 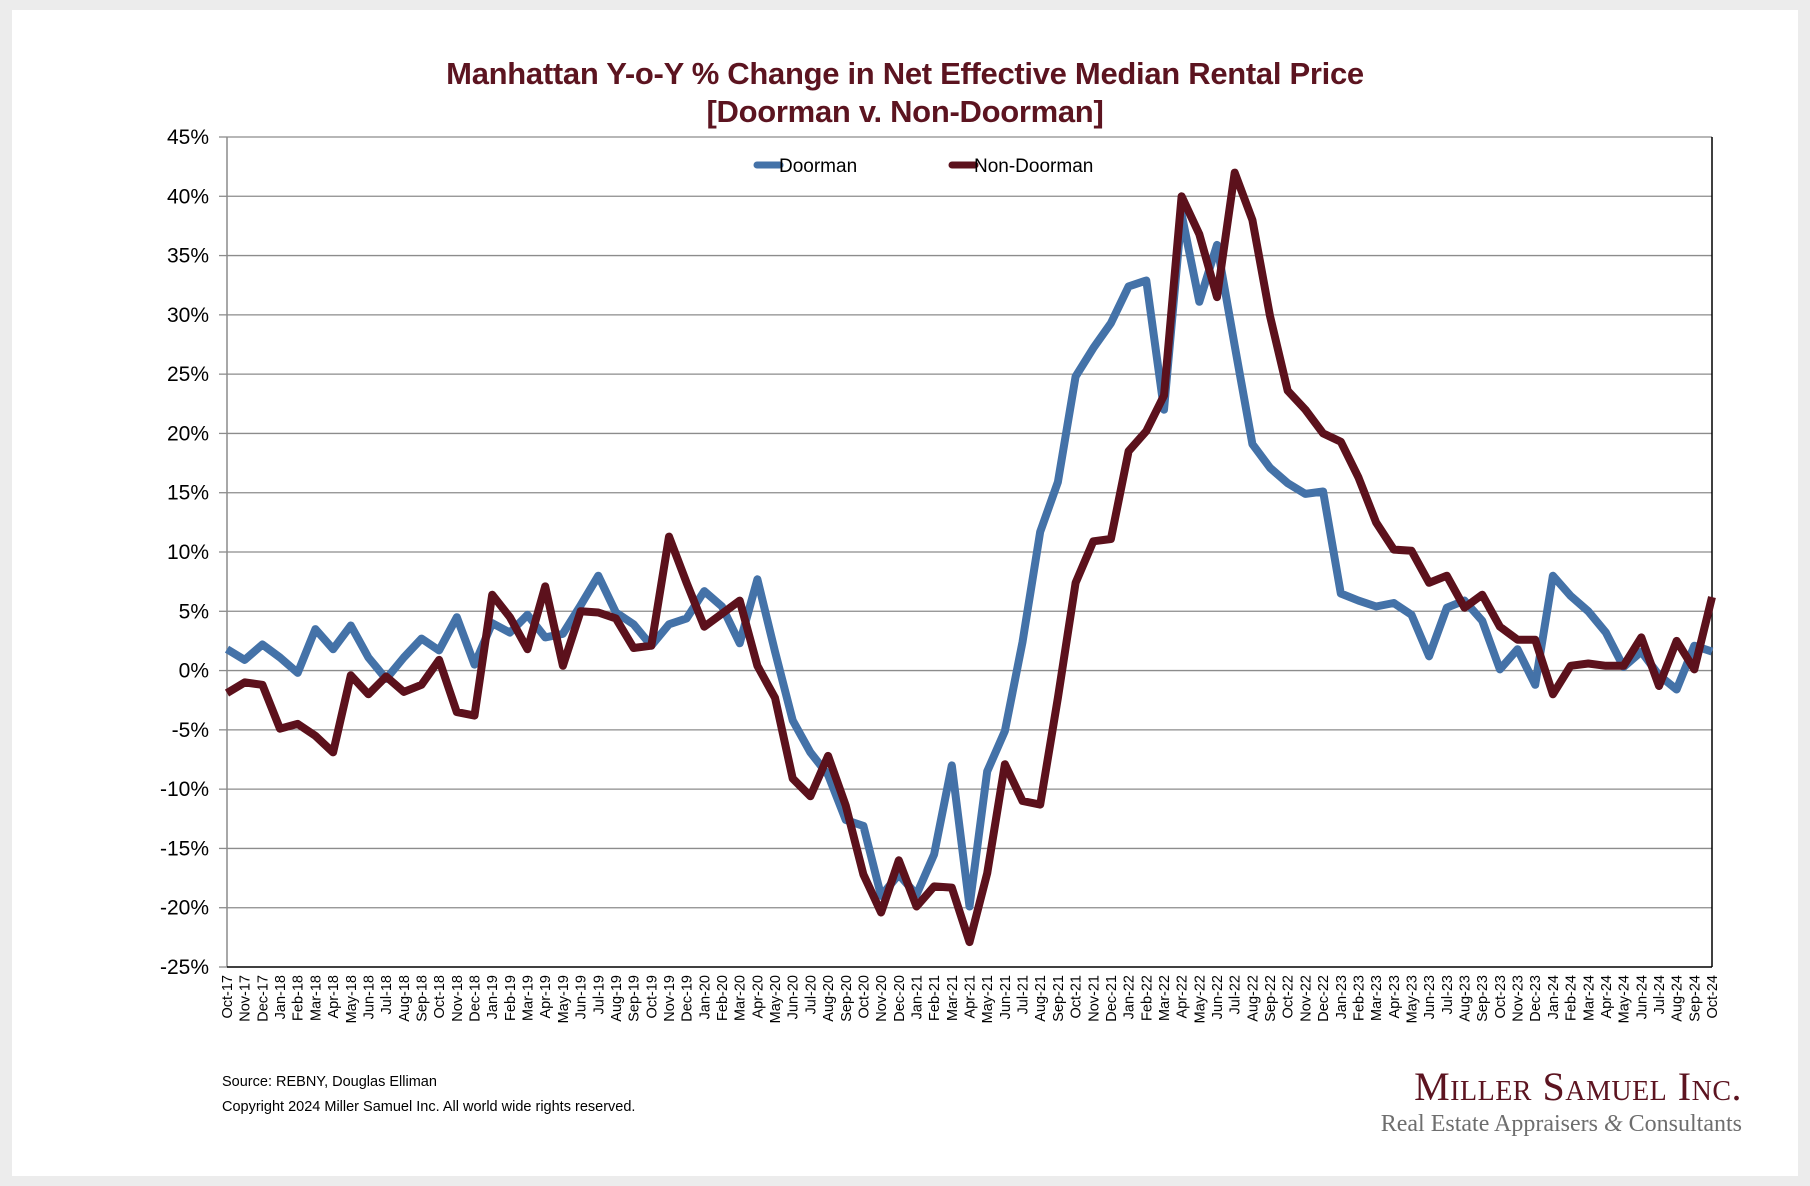 What do you see at coordinates (1483, 998) in the screenshot?
I see `x-tick-label: Sep-23` at bounding box center [1483, 998].